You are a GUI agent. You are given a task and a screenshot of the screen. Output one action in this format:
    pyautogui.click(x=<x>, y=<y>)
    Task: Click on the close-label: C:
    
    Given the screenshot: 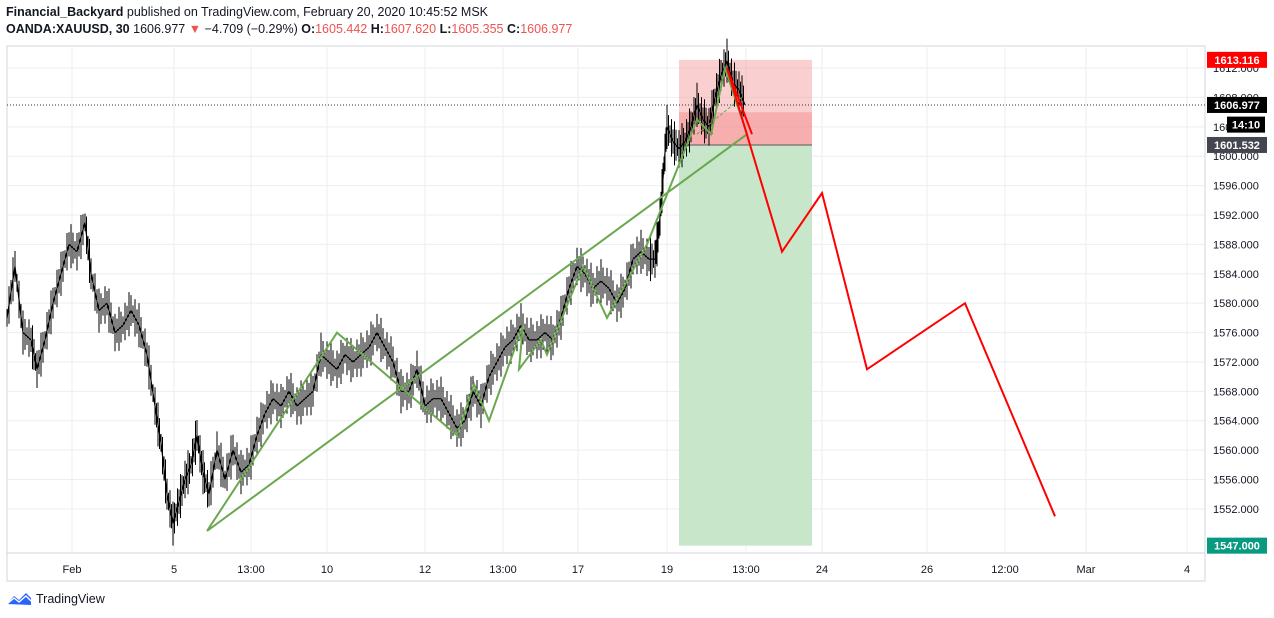 What is the action you would take?
    pyautogui.click(x=514, y=29)
    